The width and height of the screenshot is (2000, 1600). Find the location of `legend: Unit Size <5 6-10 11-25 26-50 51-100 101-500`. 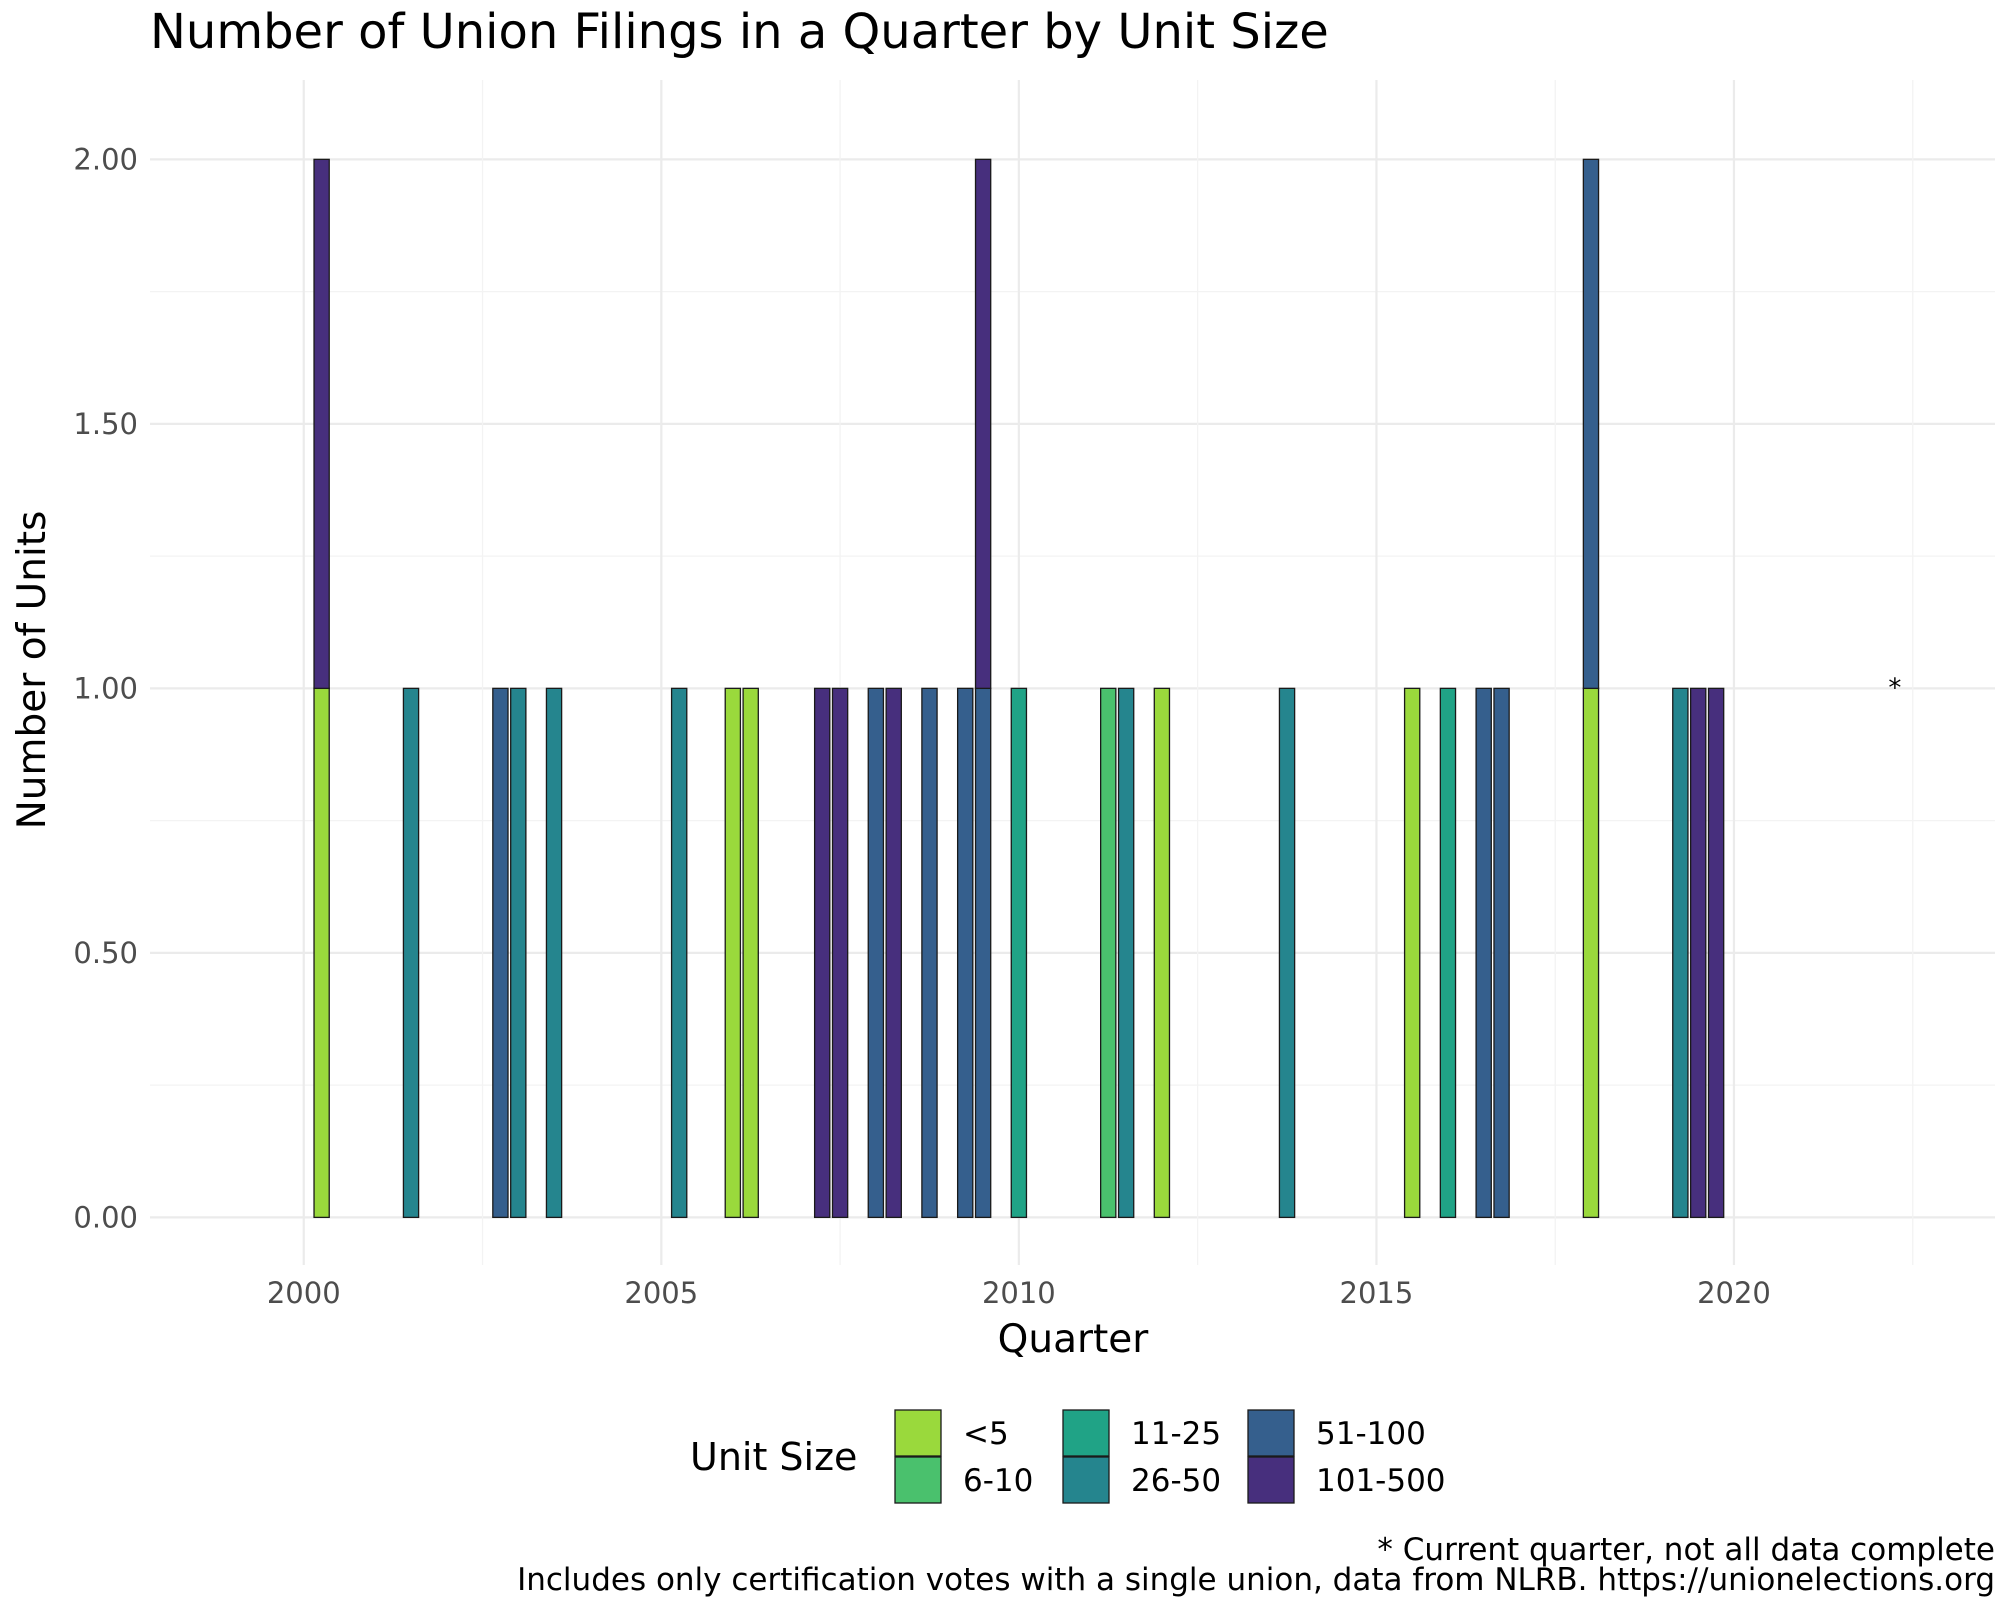

legend: Unit Size <5 6-10 11-25 26-50 51-100 101-500 is located at coordinates (1068, 1456).